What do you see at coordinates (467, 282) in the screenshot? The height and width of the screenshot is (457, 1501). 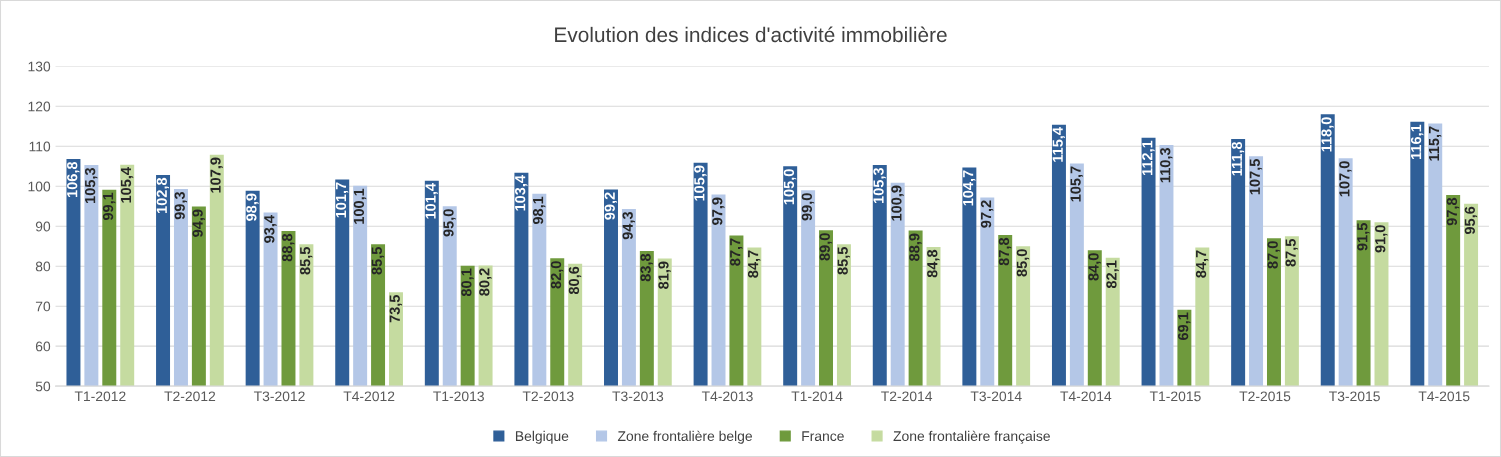 I see `data-label: 80,1` at bounding box center [467, 282].